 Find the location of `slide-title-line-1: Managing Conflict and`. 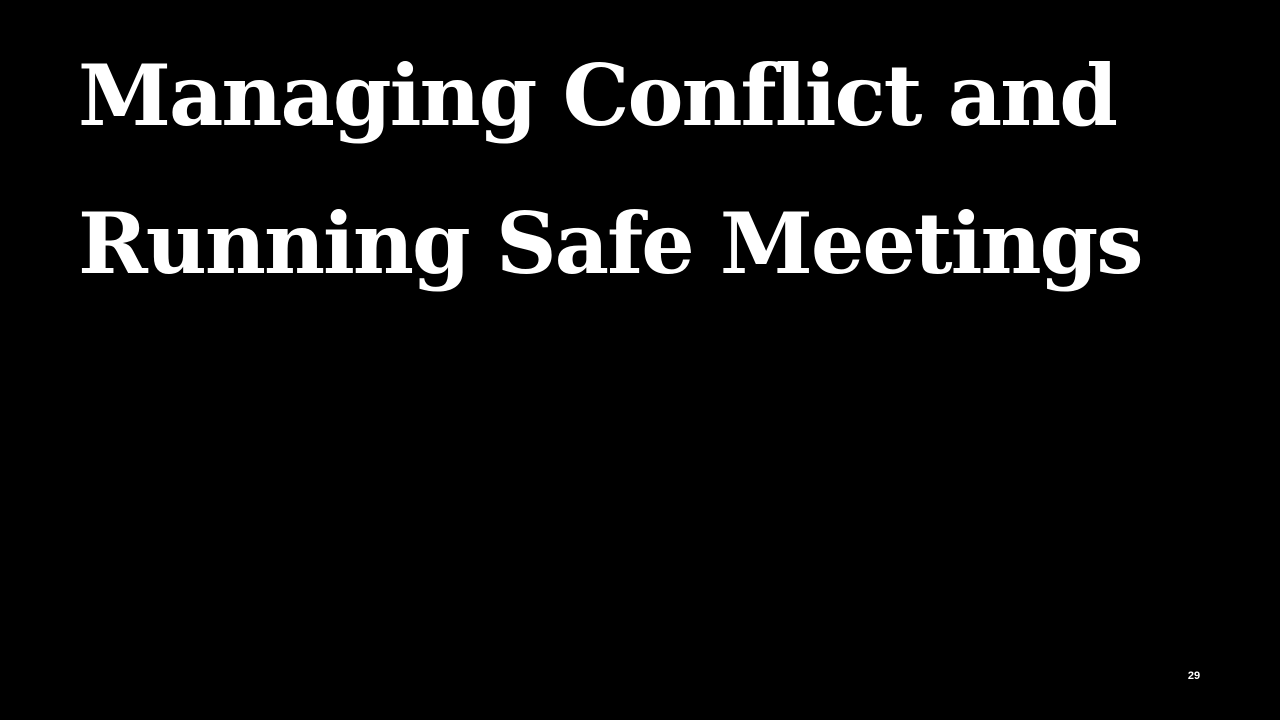

slide-title-line-1: Managing Conflict and is located at coordinates (598, 95).